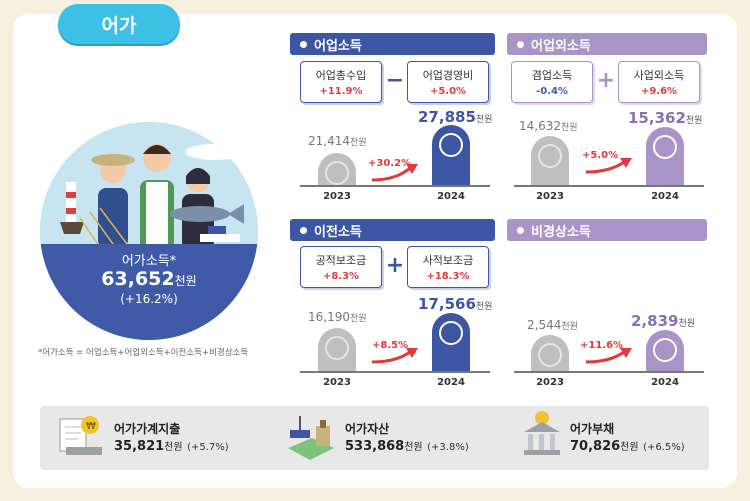  What do you see at coordinates (542, 433) in the screenshot?
I see `bank-debt-icon` at bounding box center [542, 433].